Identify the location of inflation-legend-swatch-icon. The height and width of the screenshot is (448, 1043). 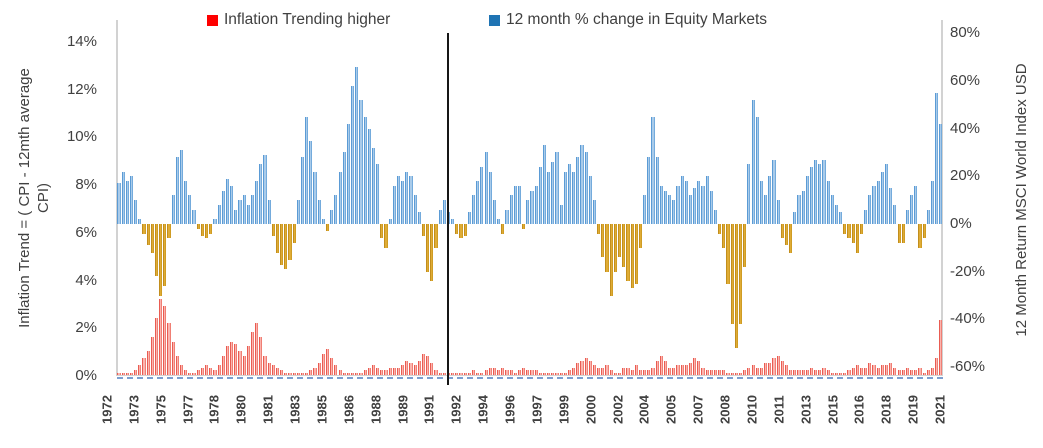
(212, 20).